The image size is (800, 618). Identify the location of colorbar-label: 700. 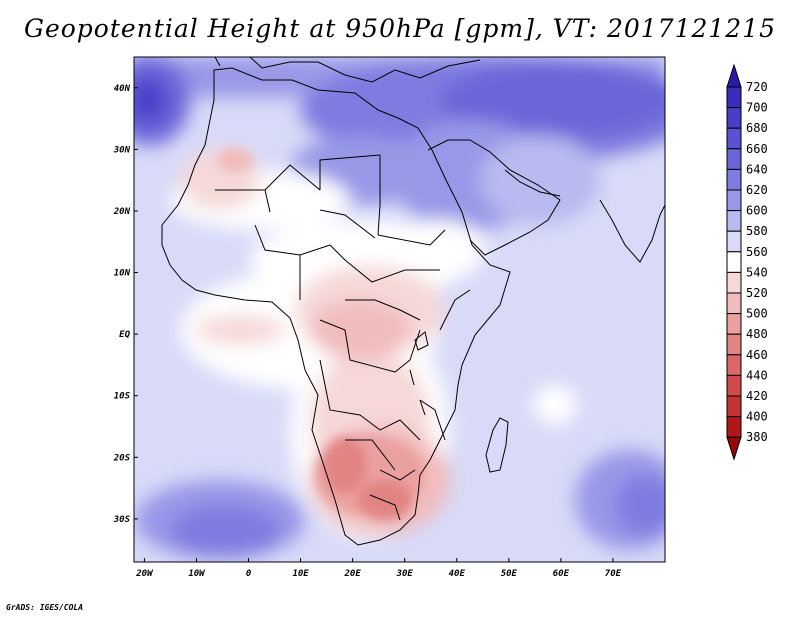
(757, 108).